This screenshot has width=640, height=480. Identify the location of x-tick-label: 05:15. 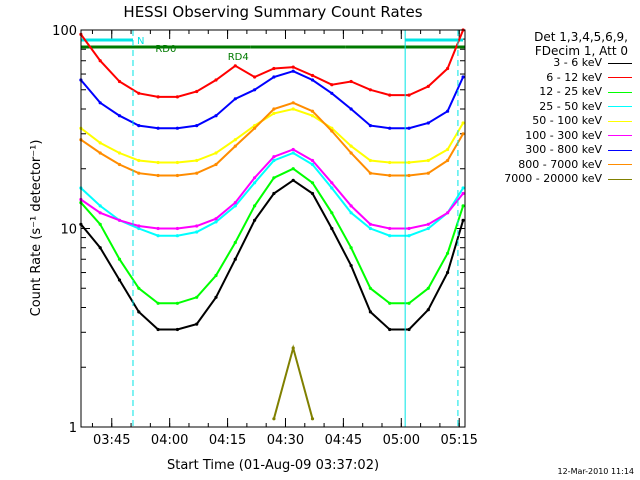
(458, 440).